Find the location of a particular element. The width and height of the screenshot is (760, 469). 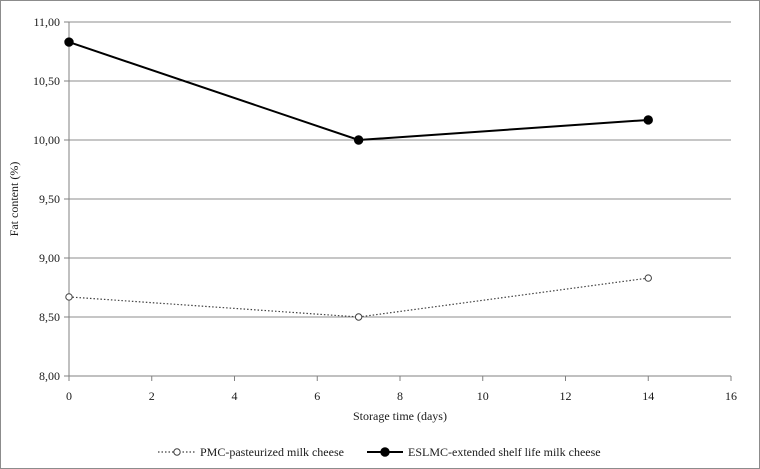

legend-marker-pmc is located at coordinates (177, 452).